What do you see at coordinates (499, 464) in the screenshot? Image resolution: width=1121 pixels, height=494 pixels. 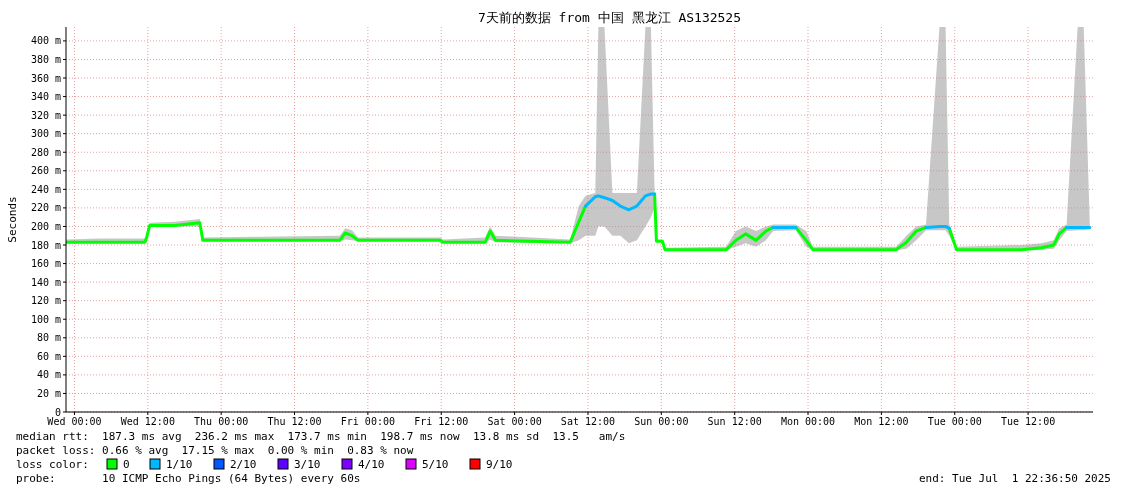 I see `legend-label: 9/10` at bounding box center [499, 464].